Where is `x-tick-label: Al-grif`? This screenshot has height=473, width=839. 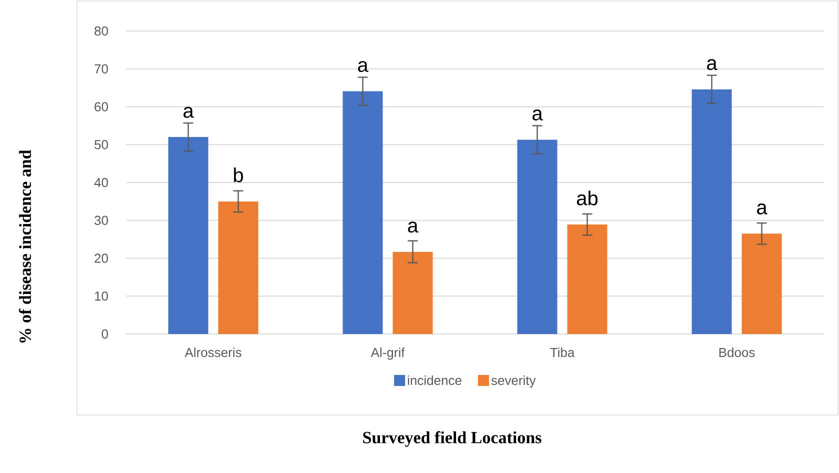 x-tick-label: Al-grif is located at coordinates (387, 354).